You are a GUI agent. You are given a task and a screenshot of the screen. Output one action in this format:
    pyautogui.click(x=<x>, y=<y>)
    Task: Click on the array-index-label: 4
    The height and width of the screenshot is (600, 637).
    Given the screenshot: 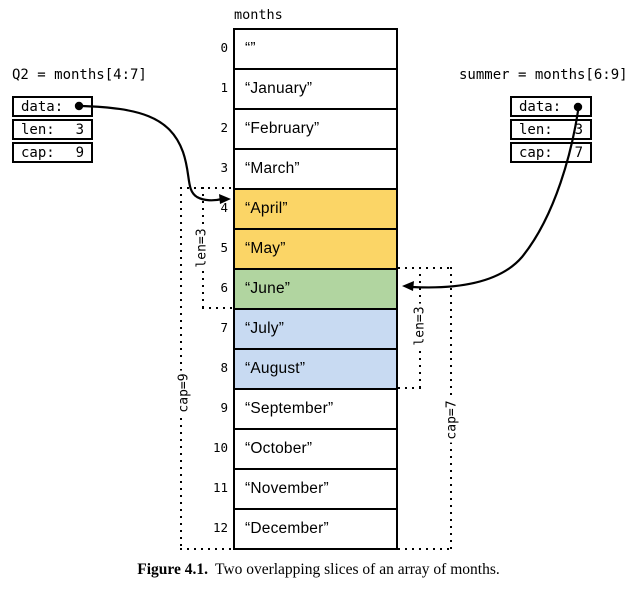 What is the action you would take?
    pyautogui.click(x=224, y=207)
    